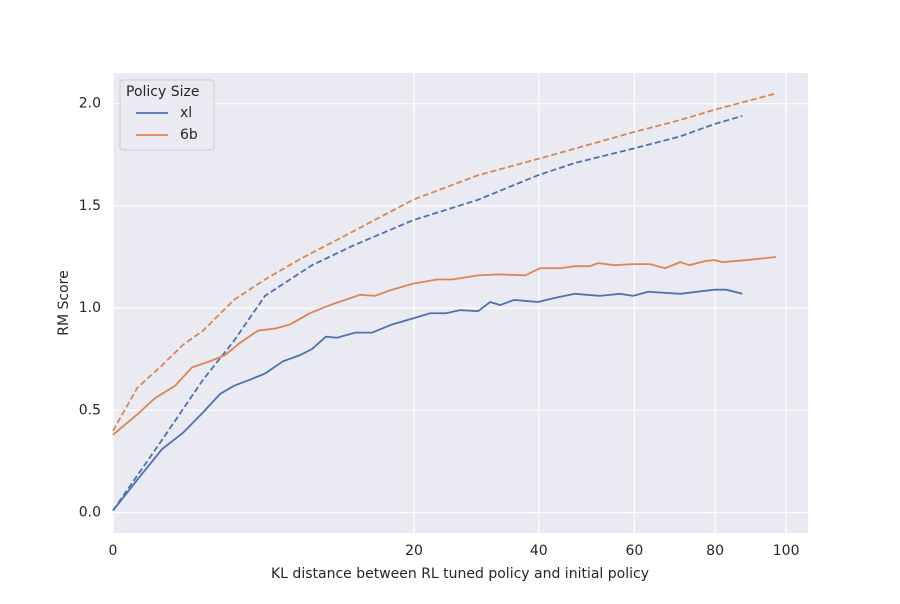  I want to click on legend: Policy Size xl 6b, so click(167, 115).